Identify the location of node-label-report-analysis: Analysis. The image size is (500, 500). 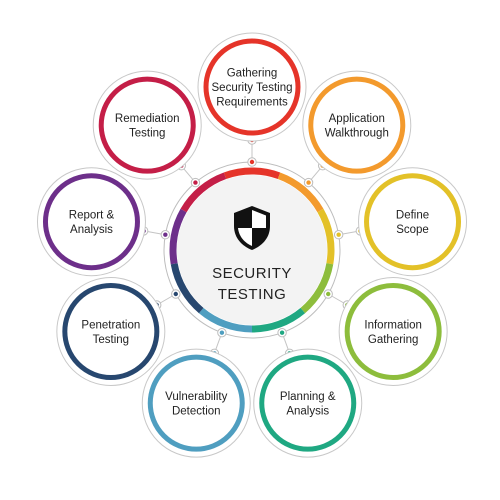
(91, 230).